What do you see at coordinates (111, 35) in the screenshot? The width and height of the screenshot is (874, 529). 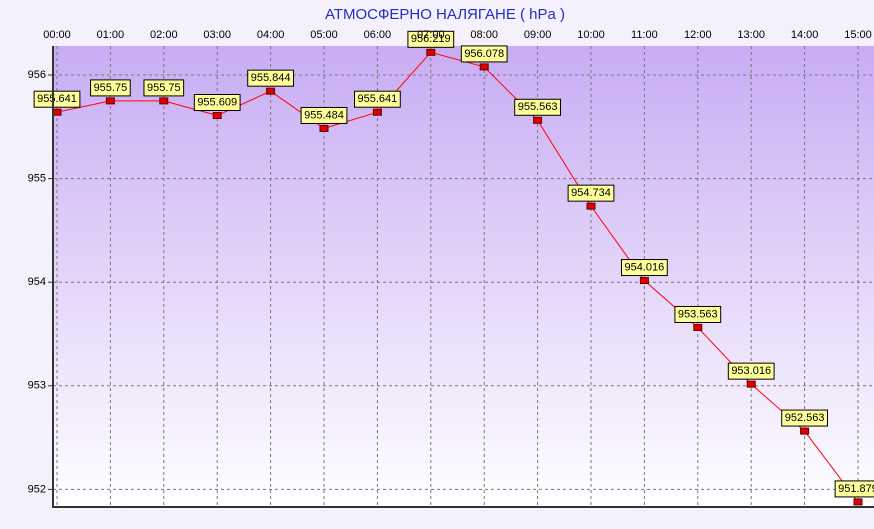 I see `x-tick-label: 01:00` at bounding box center [111, 35].